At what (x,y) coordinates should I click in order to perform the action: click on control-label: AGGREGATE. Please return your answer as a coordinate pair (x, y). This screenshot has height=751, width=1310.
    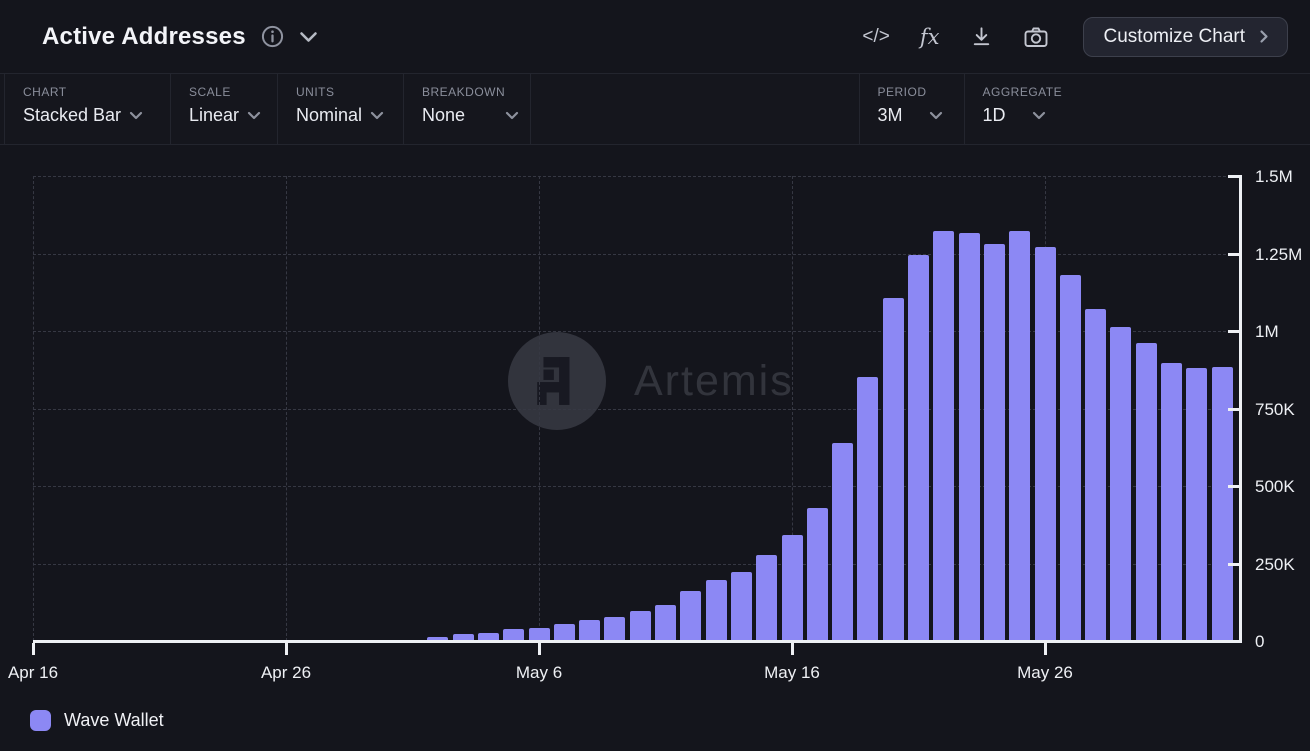
    Looking at the image, I should click on (1022, 92).